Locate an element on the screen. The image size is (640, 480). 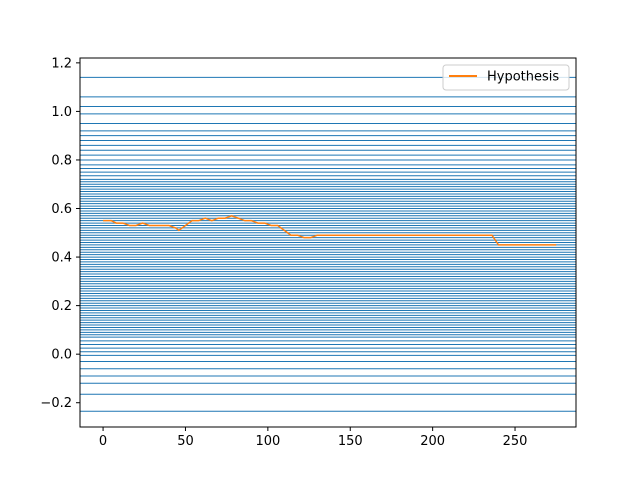
x-tick-label-2: 100 is located at coordinates (267, 441).